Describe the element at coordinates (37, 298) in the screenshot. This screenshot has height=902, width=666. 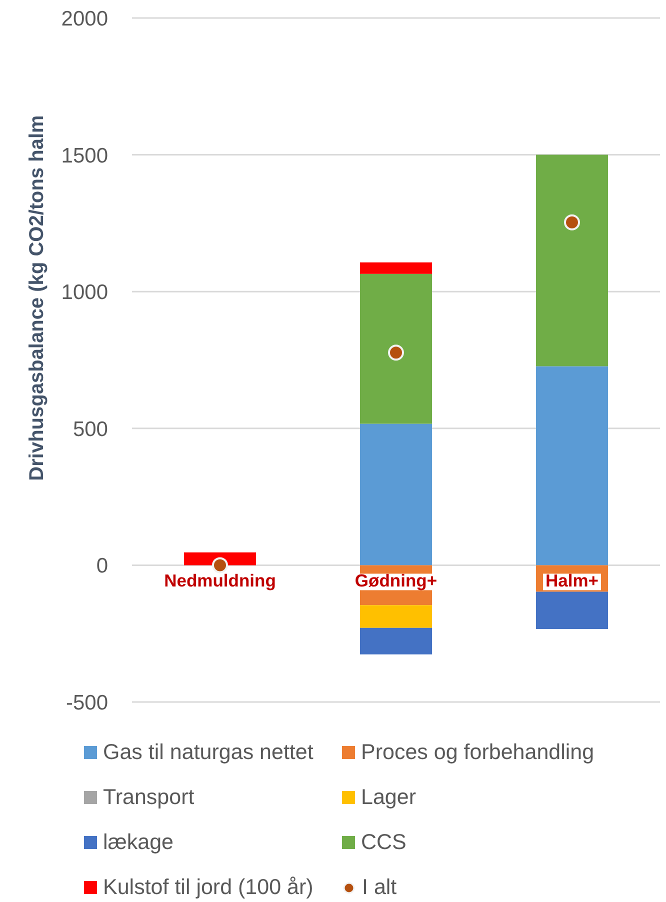
I see `y-axis-title: Drivhusgasbalance (kg CO2/tons halm` at that location.